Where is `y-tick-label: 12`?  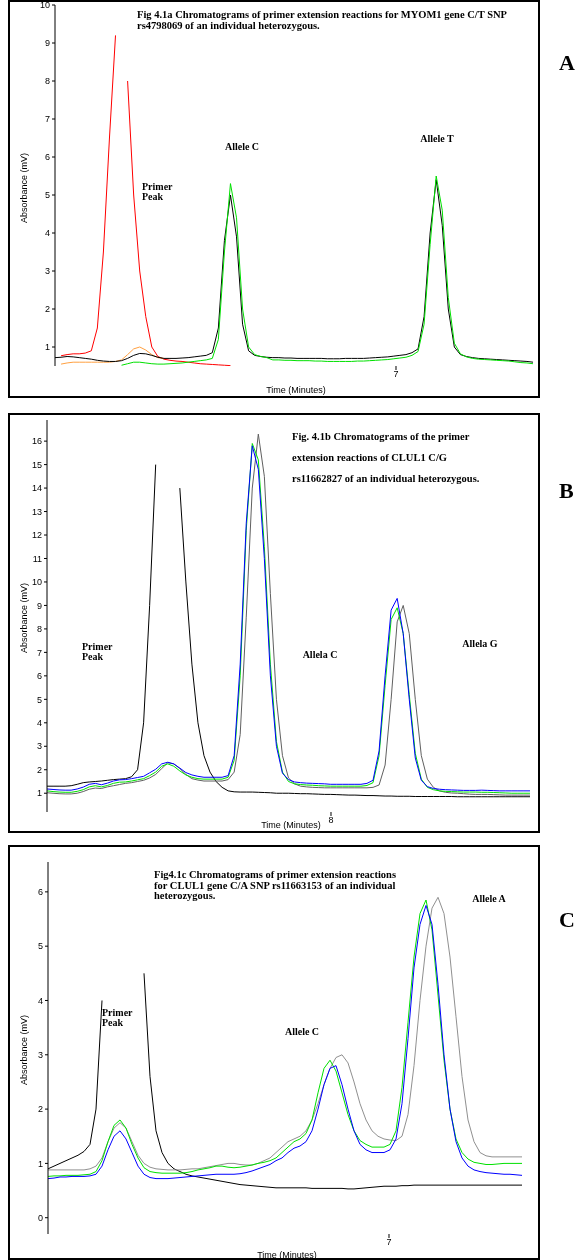
y-tick-label: 12 is located at coordinates (36, 535).